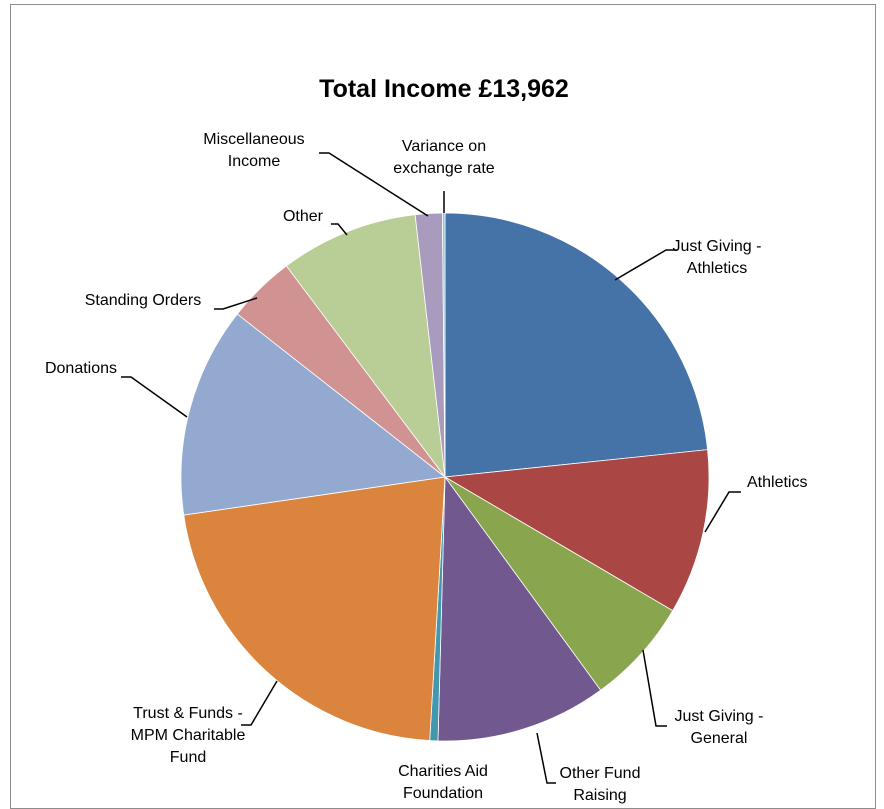 Image resolution: width=884 pixels, height=809 pixels. I want to click on leader-line-standing-orders, so click(236, 303).